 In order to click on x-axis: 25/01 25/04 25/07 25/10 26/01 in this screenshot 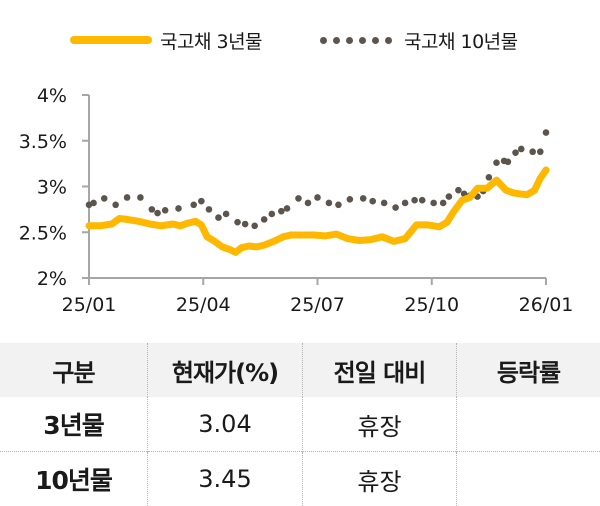, I will do `click(318, 297)`.